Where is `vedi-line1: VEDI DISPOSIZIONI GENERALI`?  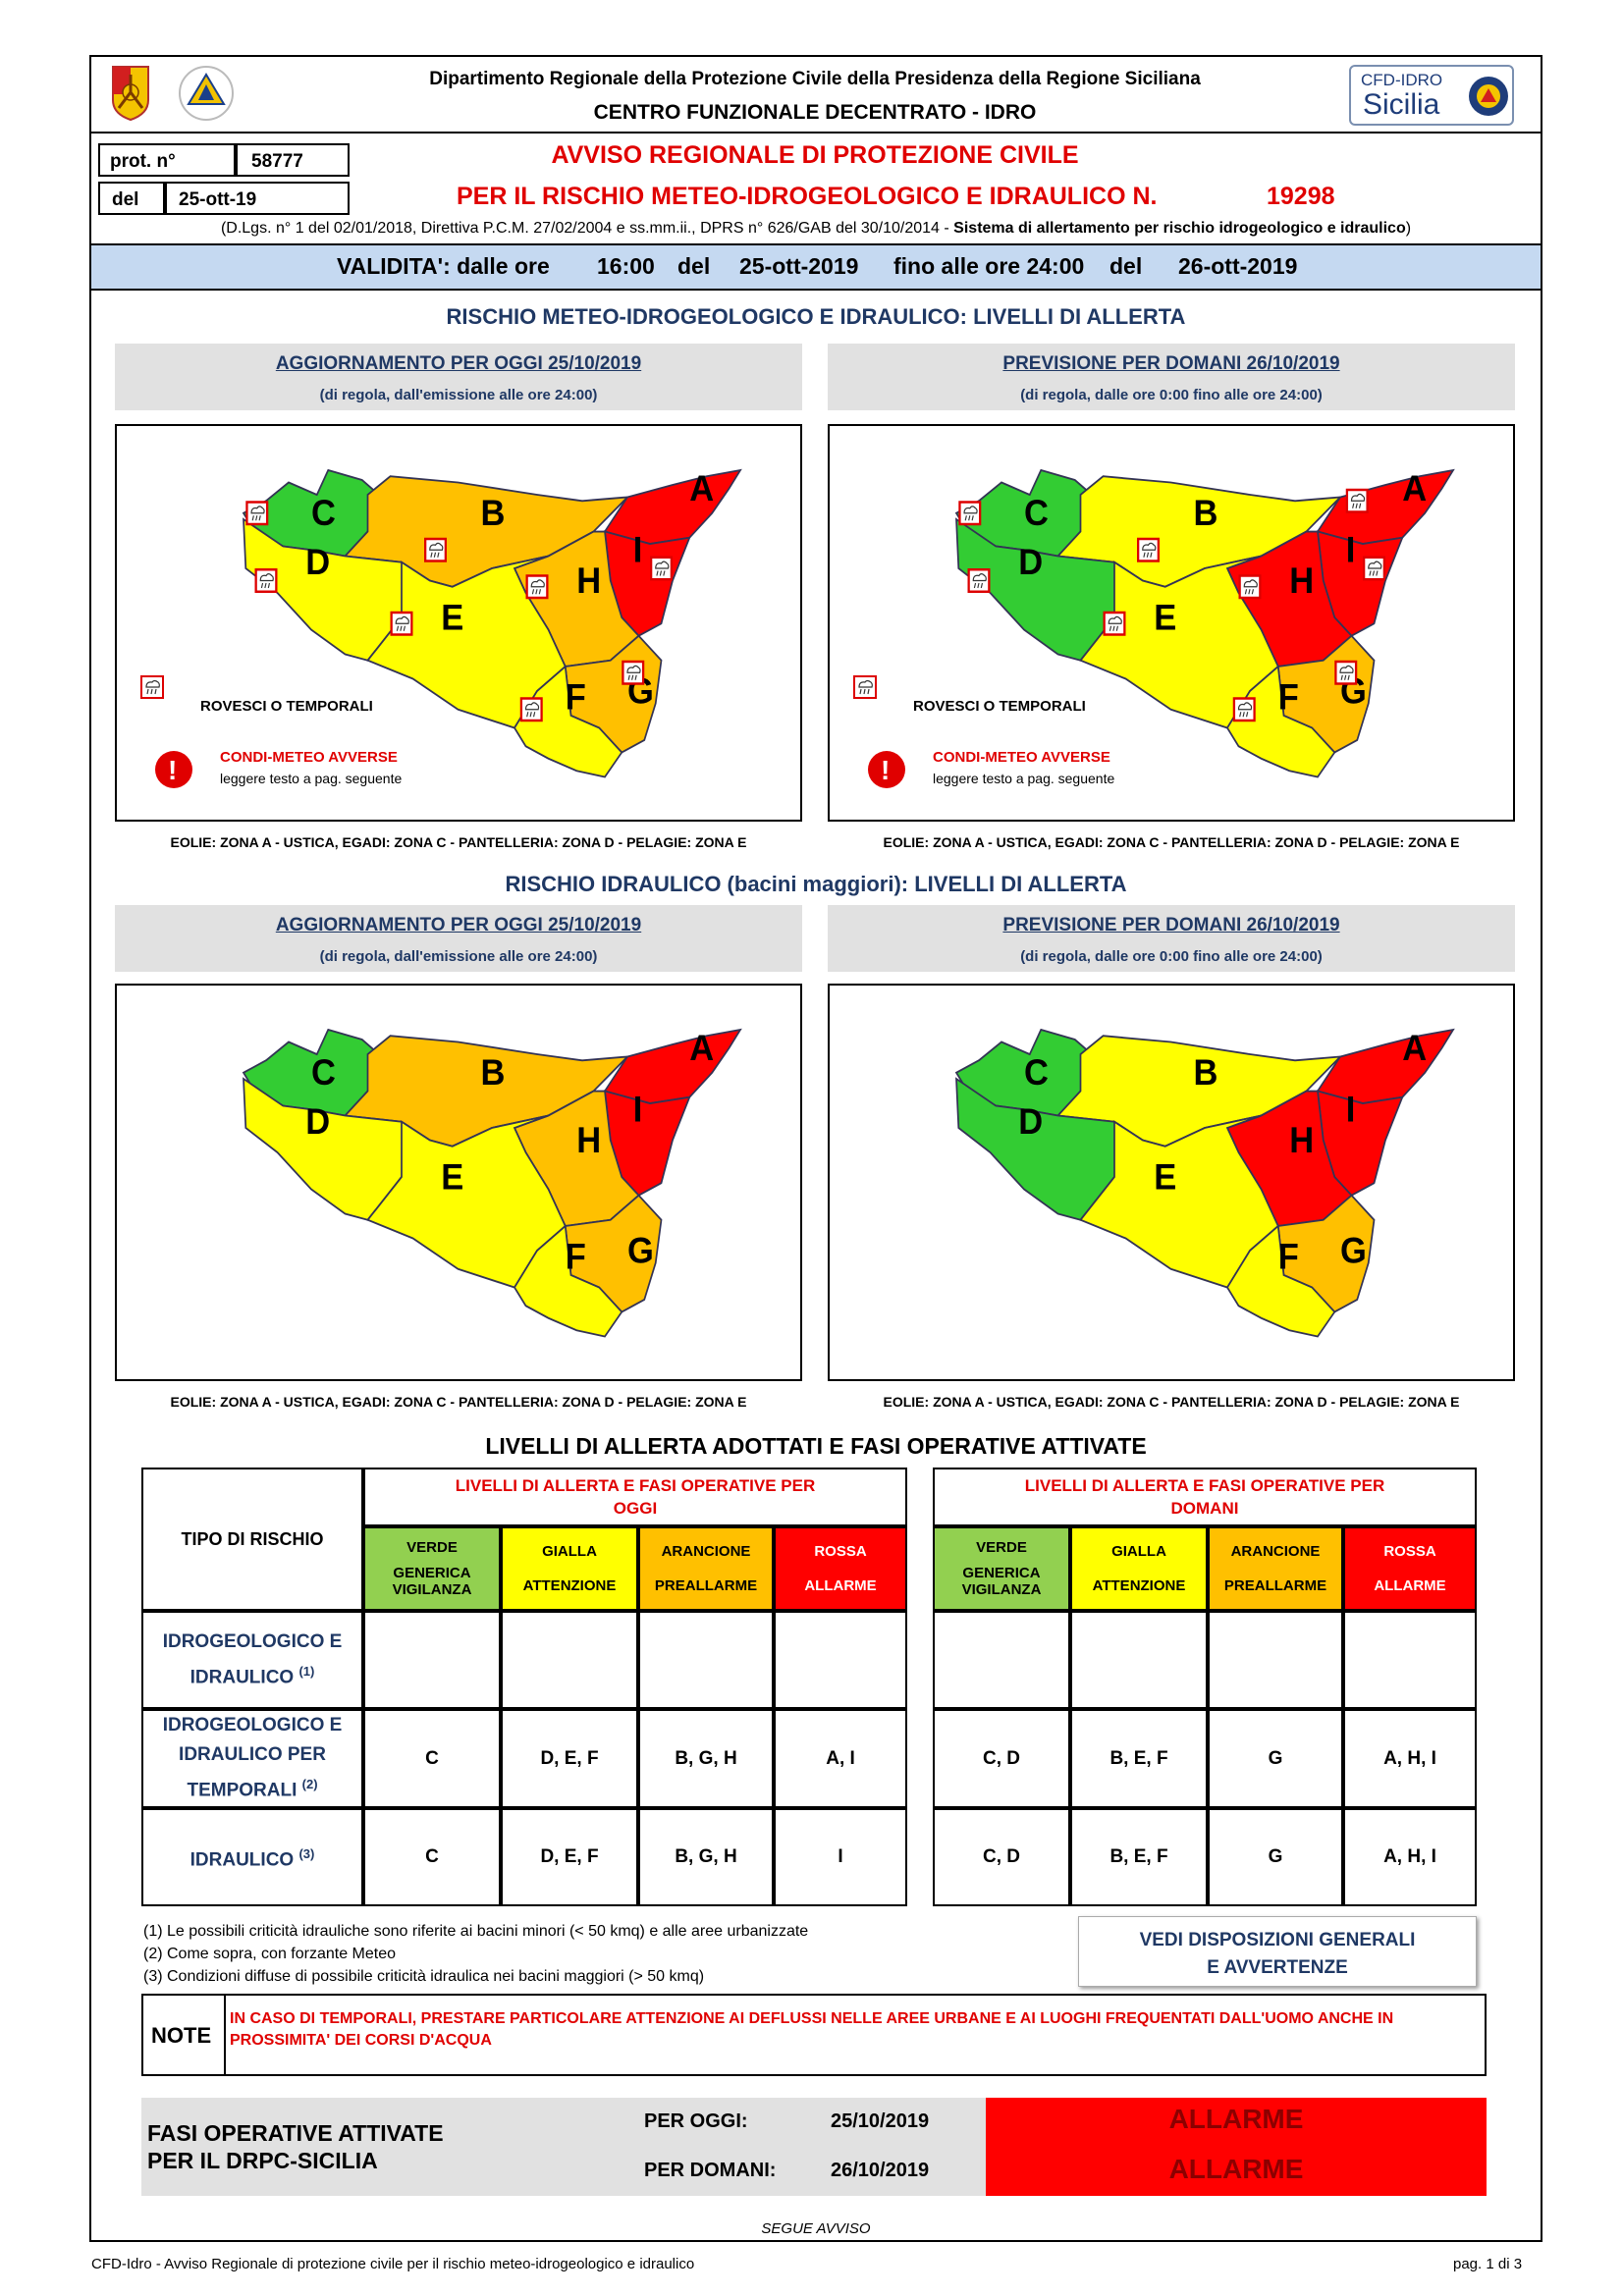 vedi-line1: VEDI DISPOSIZIONI GENERALI is located at coordinates (1277, 1940).